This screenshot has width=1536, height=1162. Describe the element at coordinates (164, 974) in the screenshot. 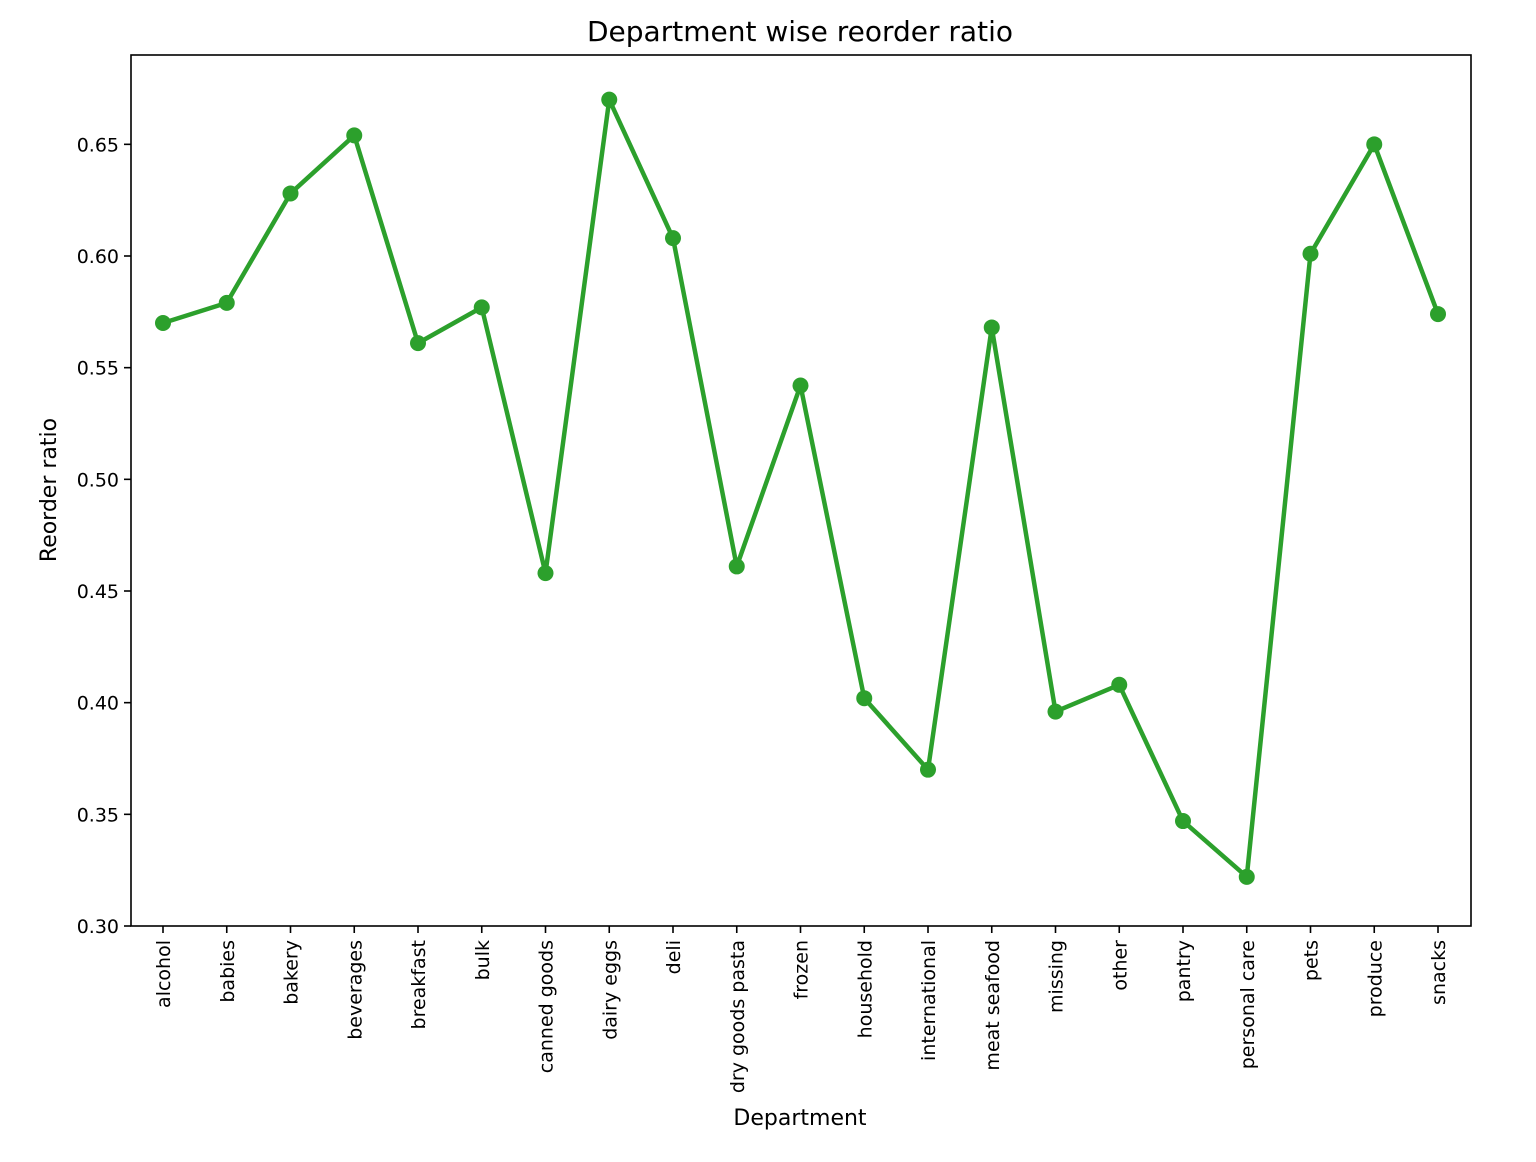

I see `x-tick-label: alcohol` at that location.